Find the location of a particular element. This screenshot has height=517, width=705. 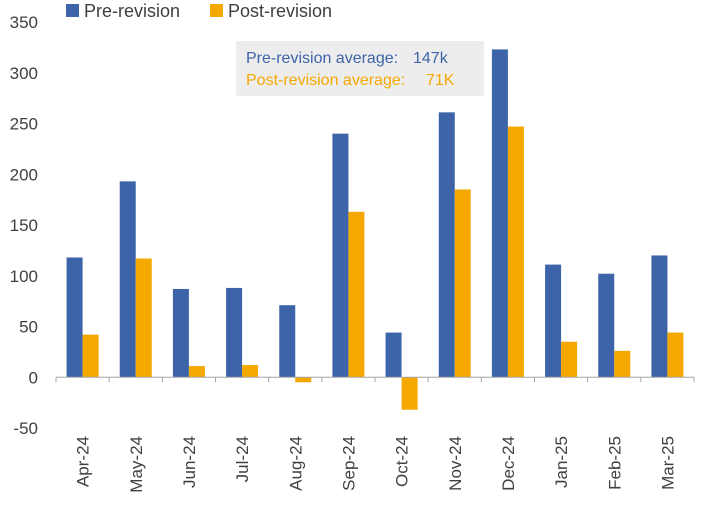

y-axis: 350 300 250 200 150 100 50 0 -50 is located at coordinates (24, 225).